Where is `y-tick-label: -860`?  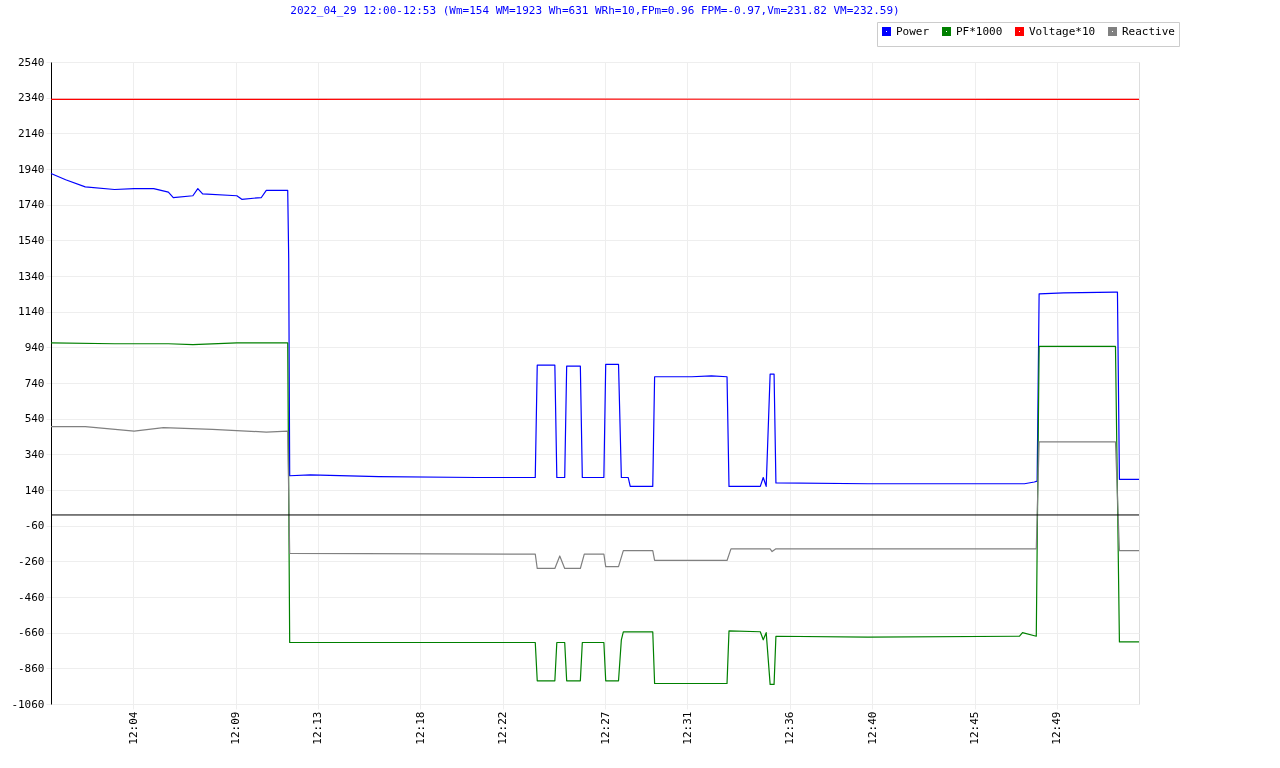 y-tick-label: -860 is located at coordinates (31, 668).